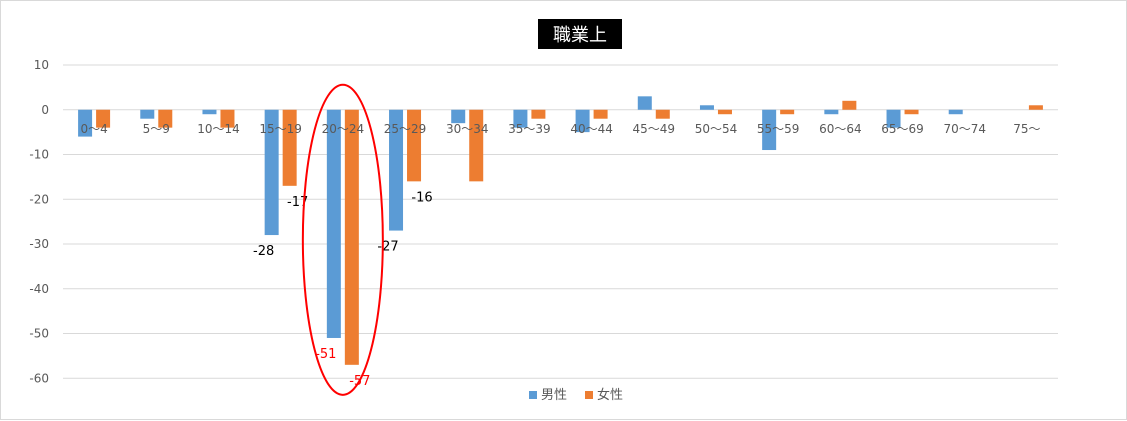  I want to click on chart-title-text: 職業上, so click(580, 35).